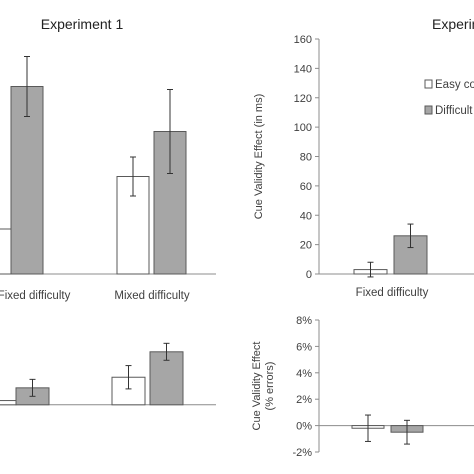  What do you see at coordinates (82, 24) in the screenshot?
I see `panel-title-experiment-1: Experiment 1` at bounding box center [82, 24].